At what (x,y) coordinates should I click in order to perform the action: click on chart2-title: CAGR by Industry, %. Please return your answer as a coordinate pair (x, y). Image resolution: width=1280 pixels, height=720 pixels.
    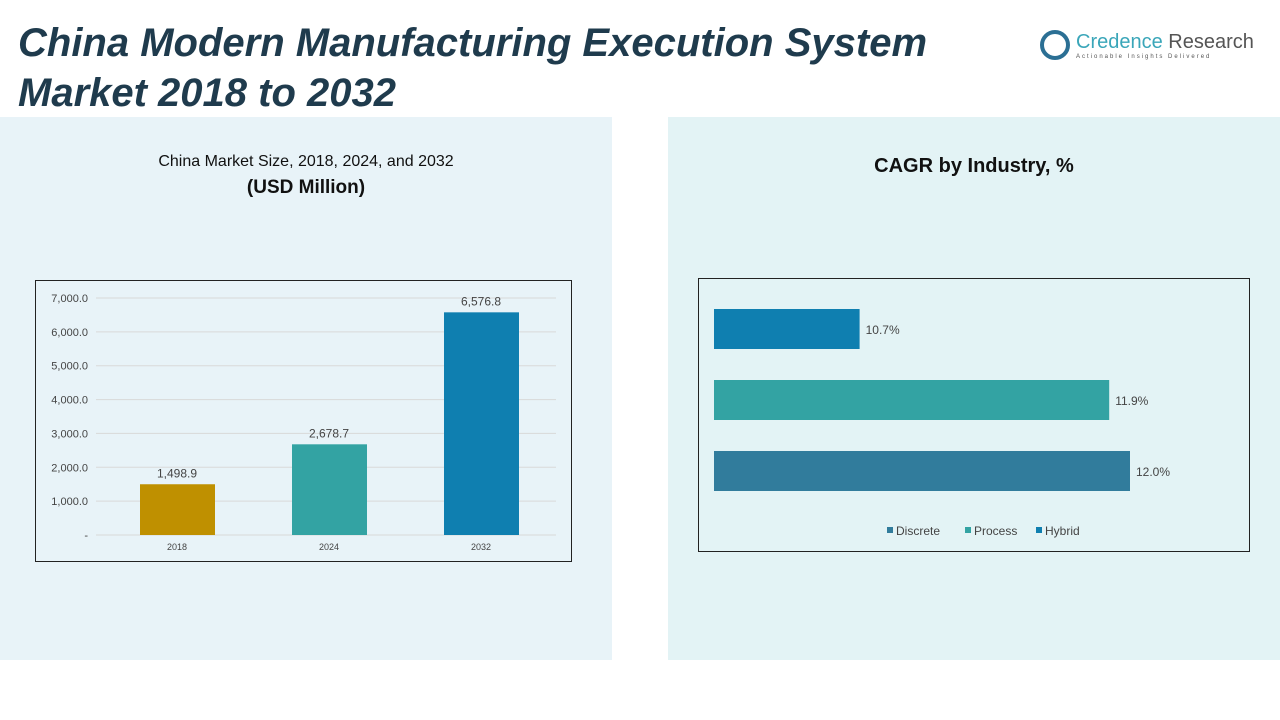
    Looking at the image, I should click on (974, 166).